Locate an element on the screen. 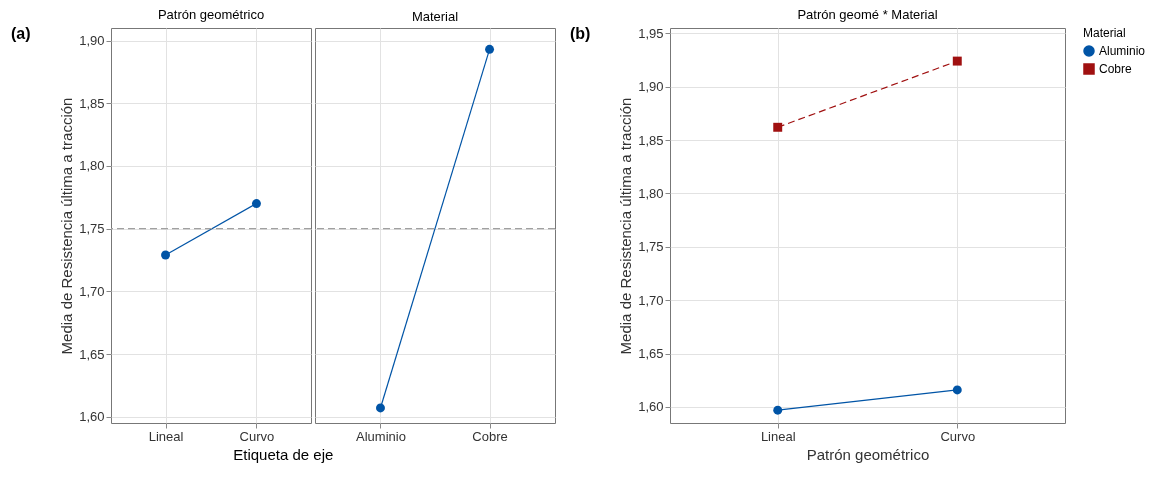  y-tick-label: 1,95 is located at coordinates (651, 33).